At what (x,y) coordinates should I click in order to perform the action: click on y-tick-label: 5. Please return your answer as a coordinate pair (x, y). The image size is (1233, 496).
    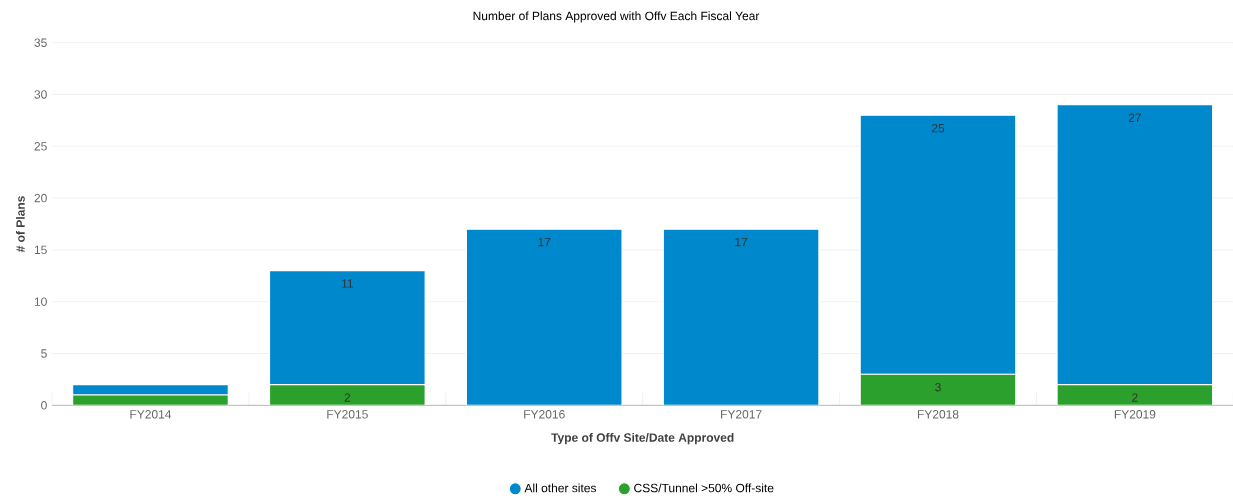
    Looking at the image, I should click on (44, 353).